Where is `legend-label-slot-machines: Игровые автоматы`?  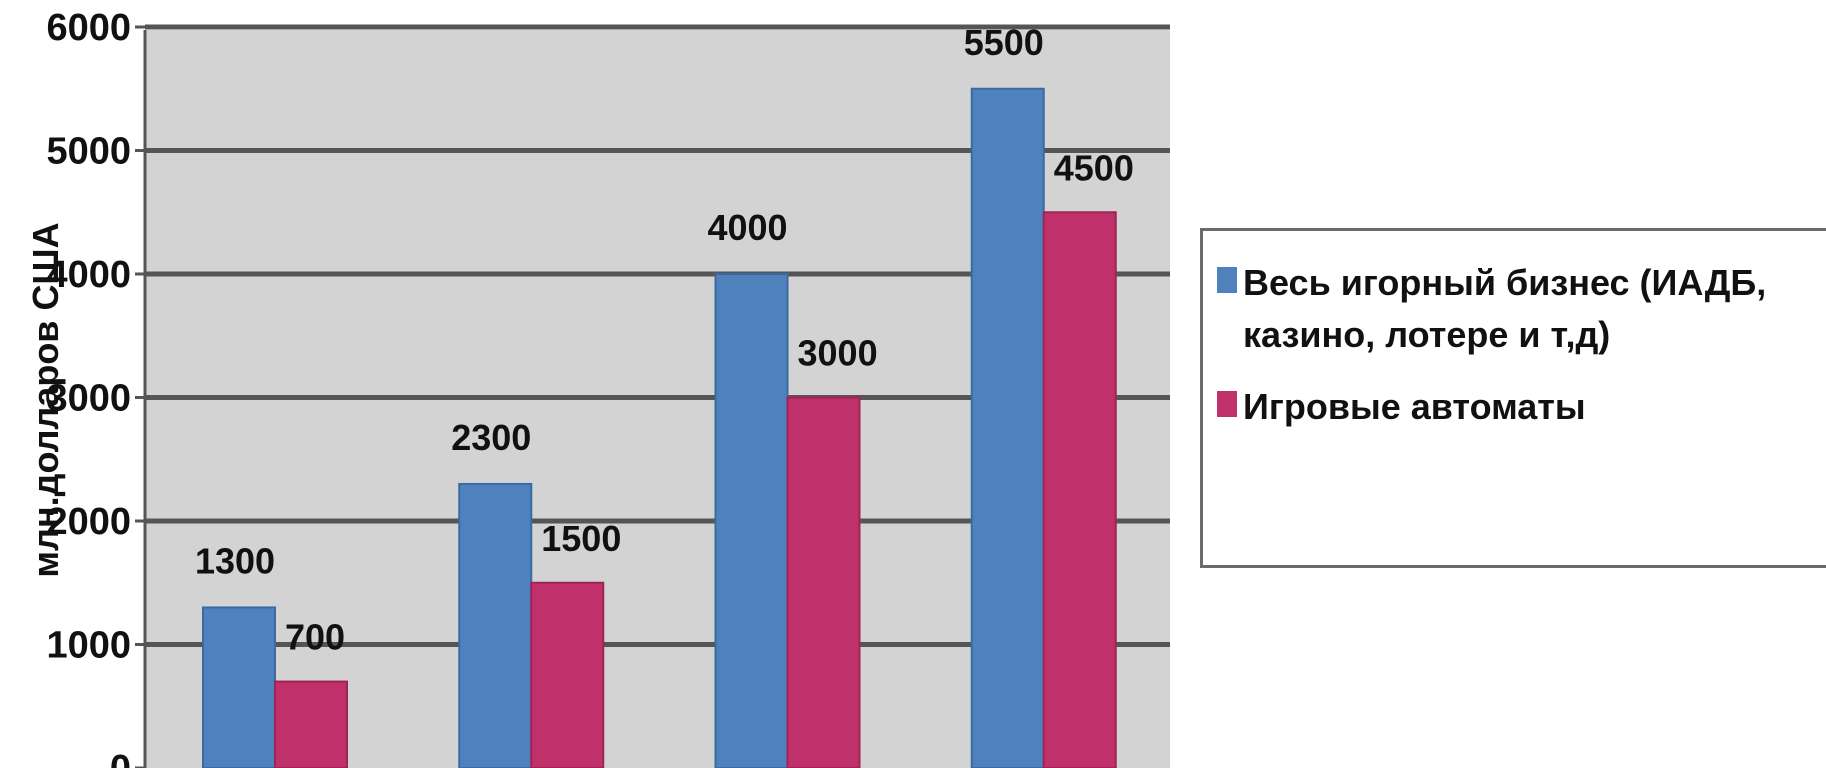 legend-label-slot-machines: Игровые автоматы is located at coordinates (1414, 406).